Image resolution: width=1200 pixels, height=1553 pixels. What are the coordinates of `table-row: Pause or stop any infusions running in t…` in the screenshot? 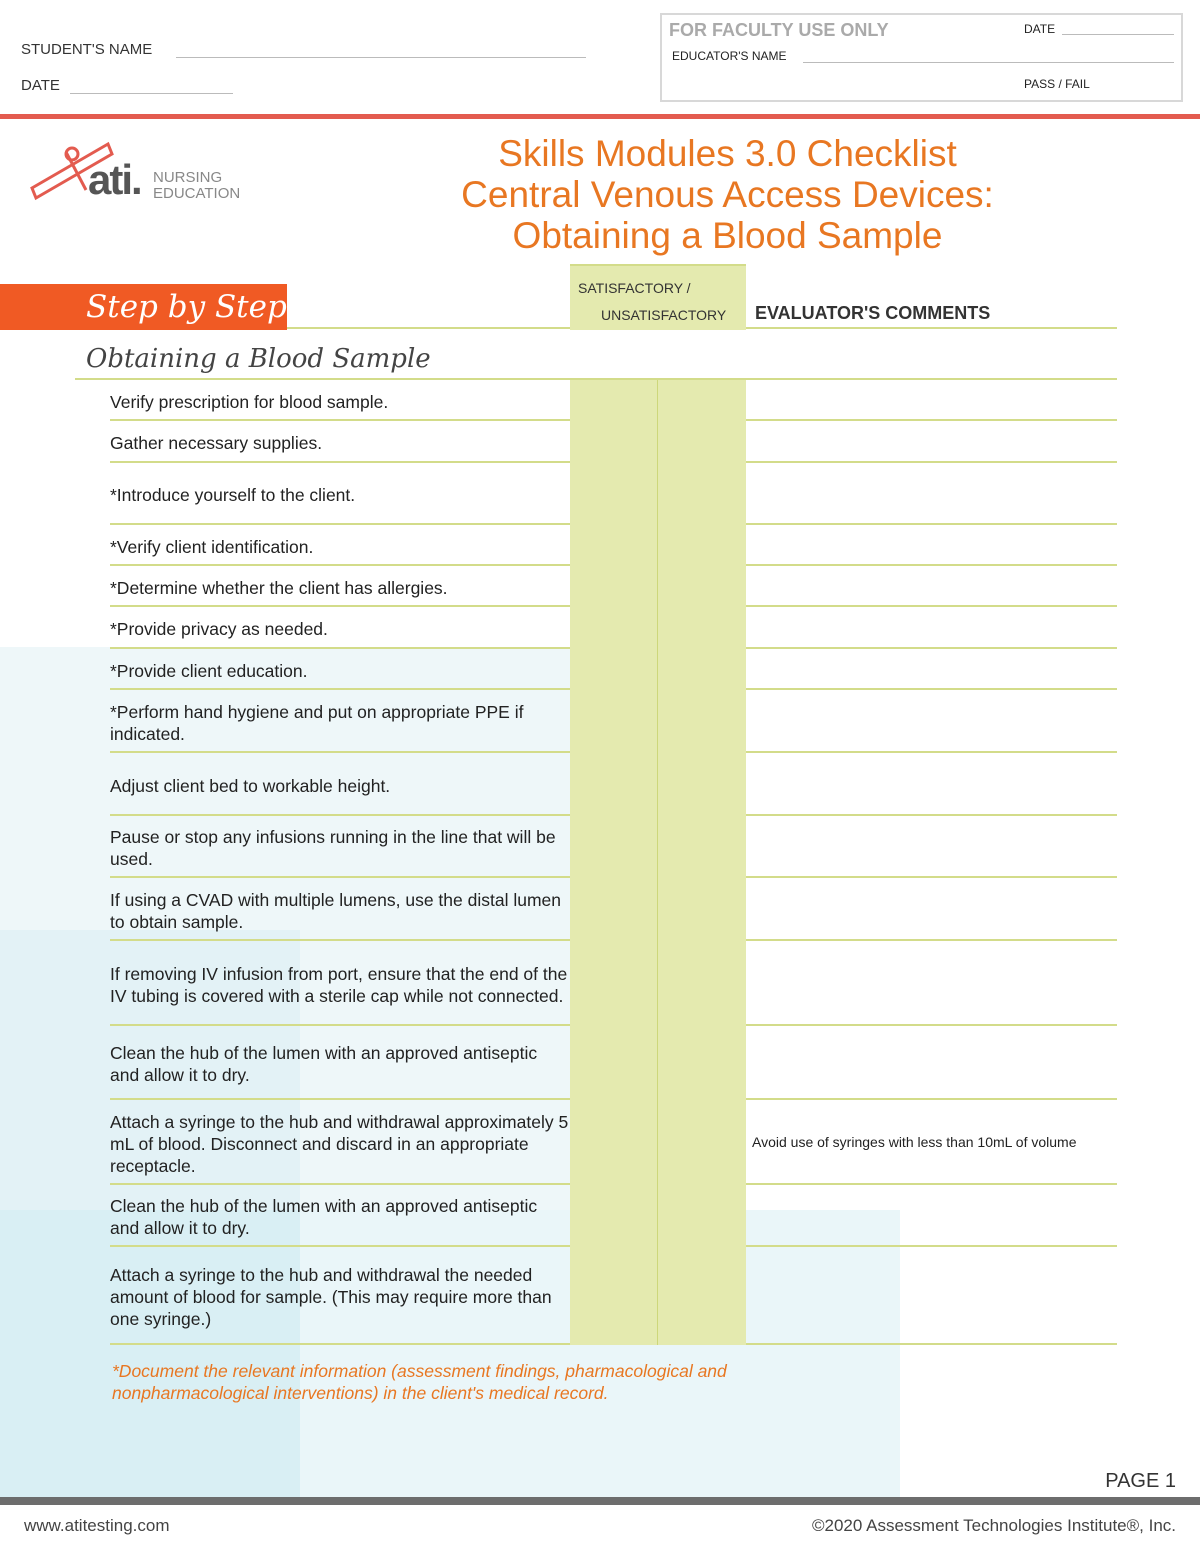 It's located at (613, 847).